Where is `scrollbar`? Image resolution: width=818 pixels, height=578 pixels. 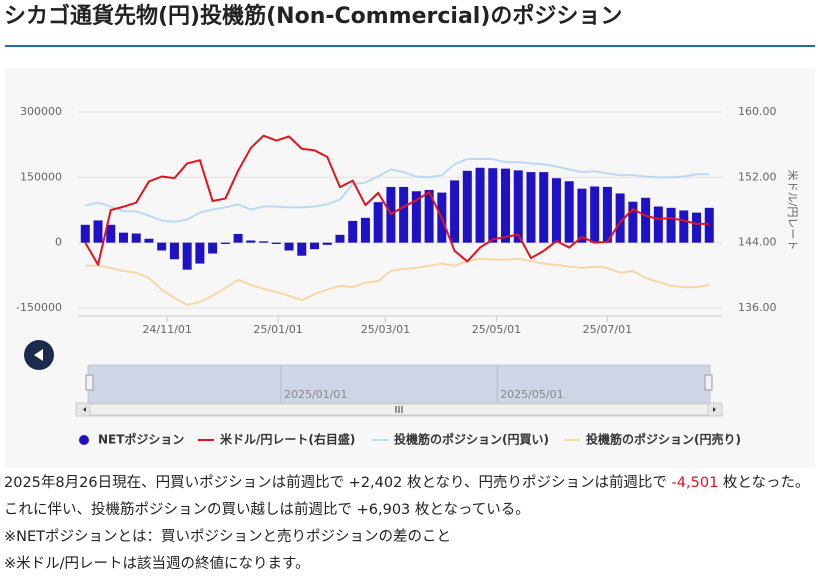 scrollbar is located at coordinates (399, 409).